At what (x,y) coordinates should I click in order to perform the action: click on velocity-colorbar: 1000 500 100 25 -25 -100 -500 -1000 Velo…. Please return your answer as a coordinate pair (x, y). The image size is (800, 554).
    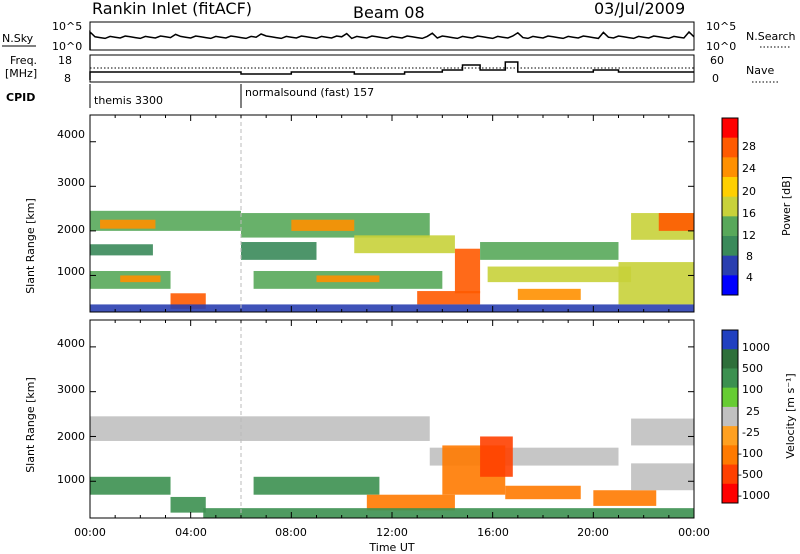
    Looking at the image, I should click on (759, 416).